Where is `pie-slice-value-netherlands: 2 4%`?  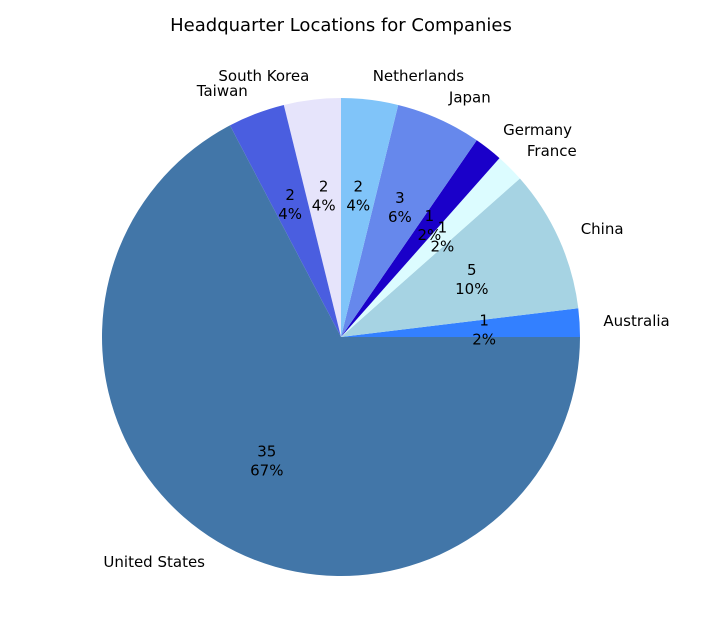 pie-slice-value-netherlands: 2 4% is located at coordinates (358, 196).